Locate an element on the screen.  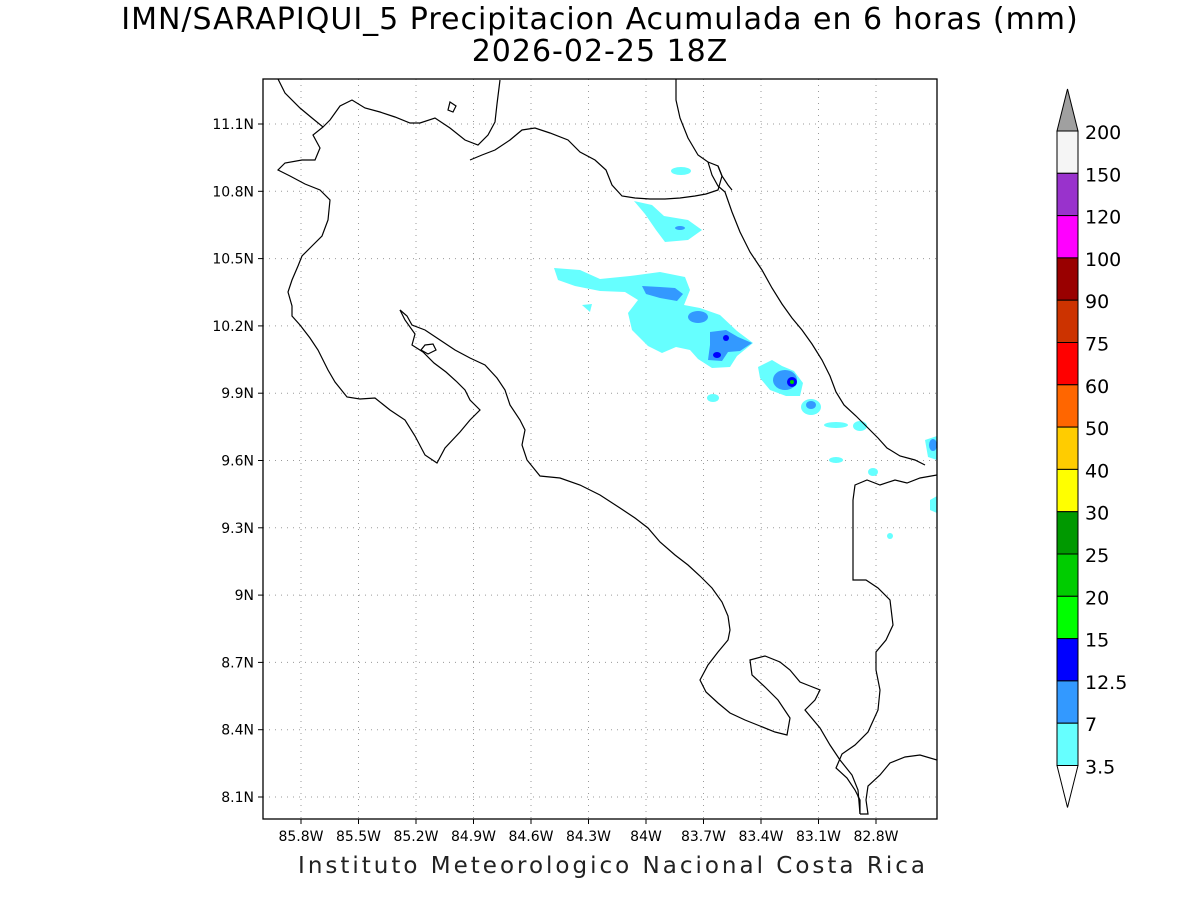
lat-tick-label: 9.9N is located at coordinates (237, 394).